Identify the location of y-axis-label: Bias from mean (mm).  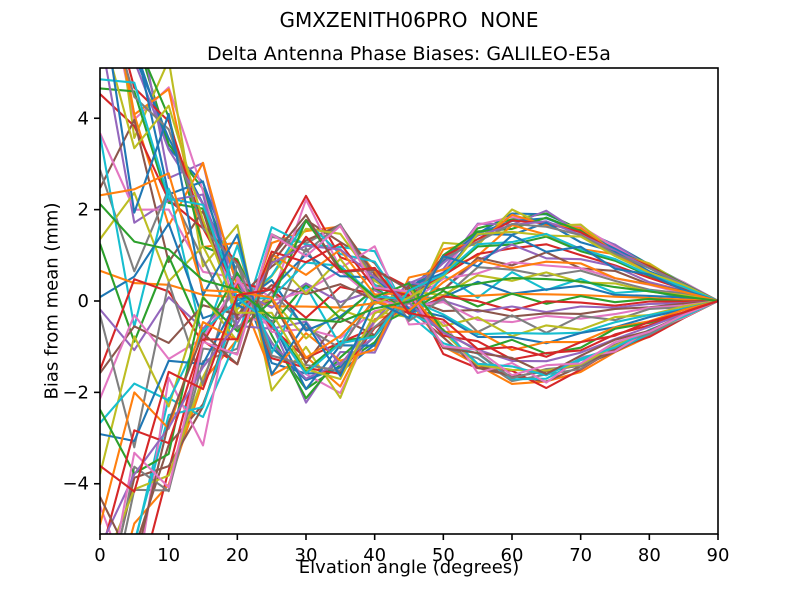
(52, 301).